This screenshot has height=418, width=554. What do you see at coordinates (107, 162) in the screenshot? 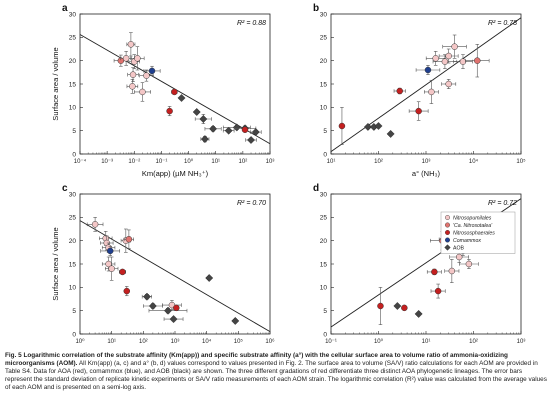
I see `x-tick-label: 10⁻³` at bounding box center [107, 162].